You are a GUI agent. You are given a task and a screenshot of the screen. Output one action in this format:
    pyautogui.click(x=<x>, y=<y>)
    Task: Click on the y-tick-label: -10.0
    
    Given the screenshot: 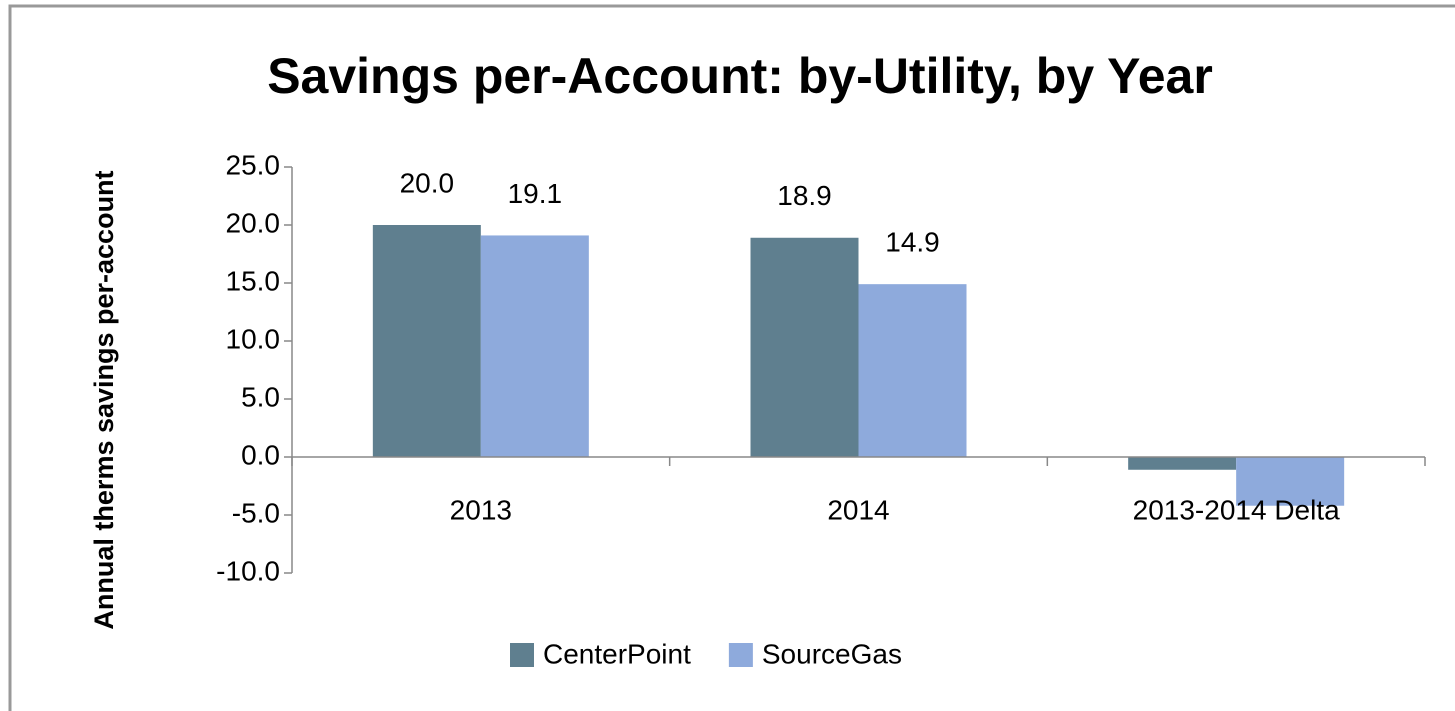 What is the action you would take?
    pyautogui.click(x=248, y=570)
    